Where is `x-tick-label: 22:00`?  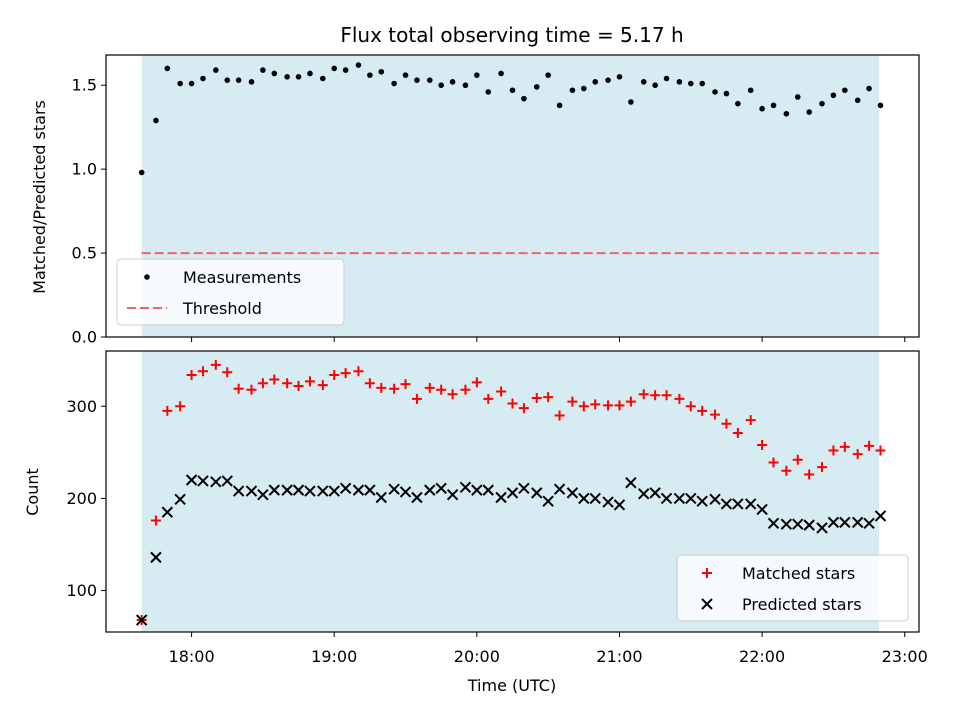 x-tick-label: 22:00 is located at coordinates (762, 656).